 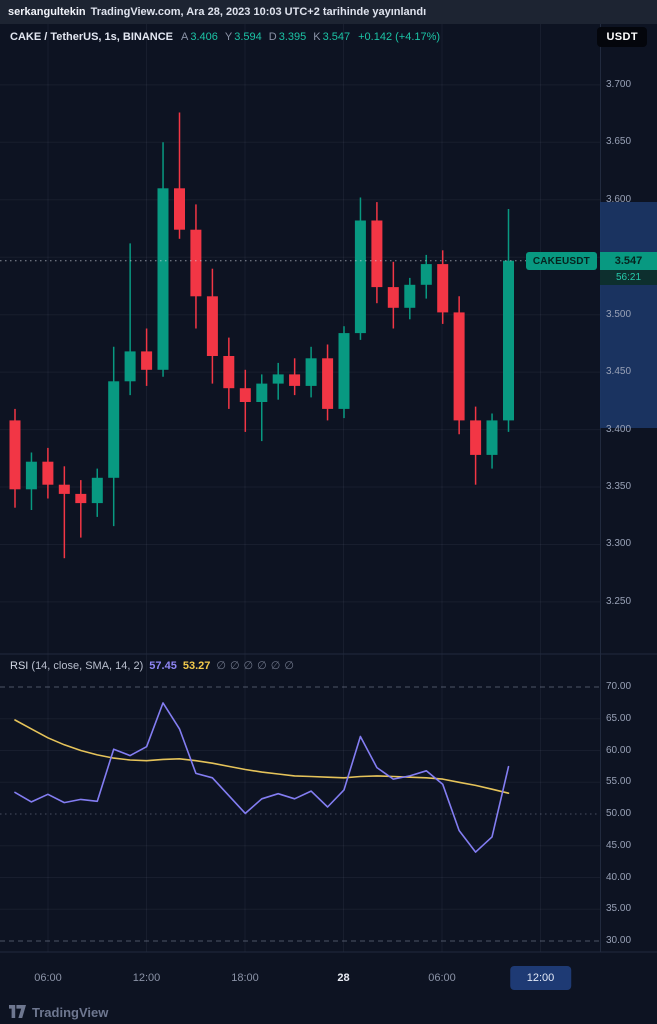 I want to click on rsi-indicator-title: RSI (14, close, SMA, 14, 2), so click(x=76, y=666).